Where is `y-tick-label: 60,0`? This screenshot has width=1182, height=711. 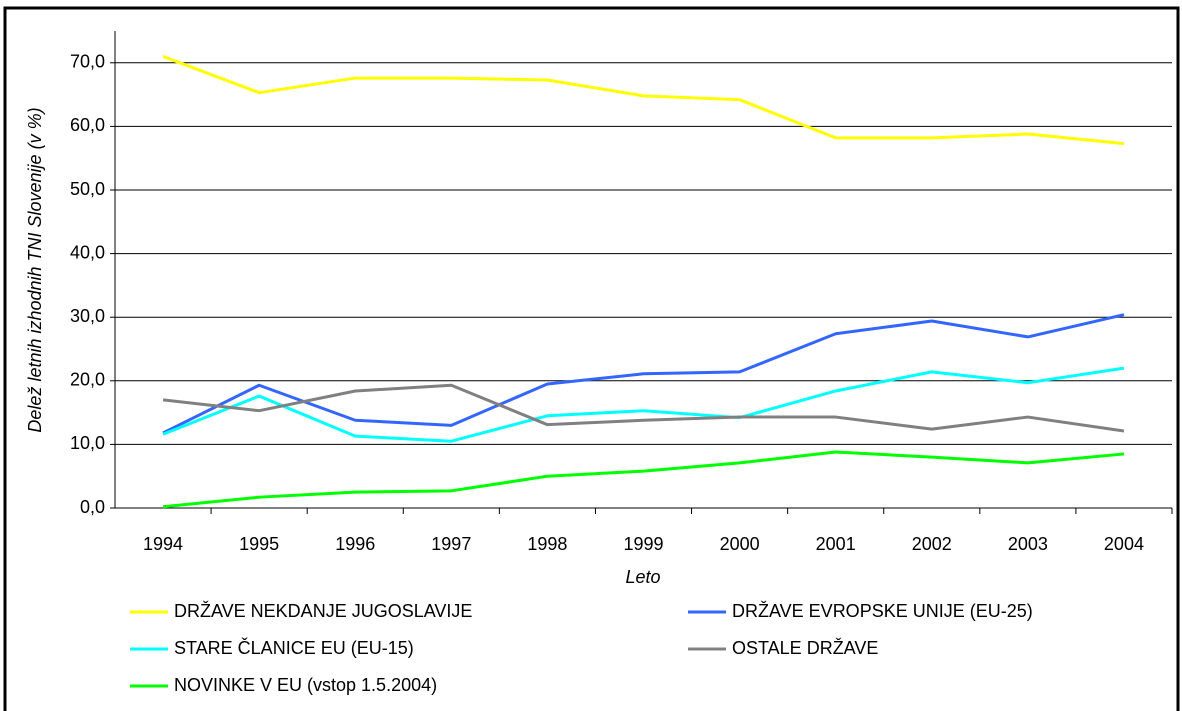 y-tick-label: 60,0 is located at coordinates (87, 125).